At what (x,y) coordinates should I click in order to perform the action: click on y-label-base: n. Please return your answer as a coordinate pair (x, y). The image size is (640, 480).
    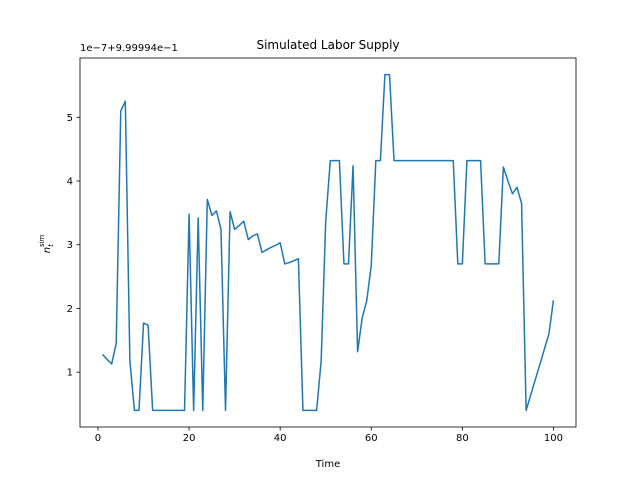
    Looking at the image, I should click on (47, 250).